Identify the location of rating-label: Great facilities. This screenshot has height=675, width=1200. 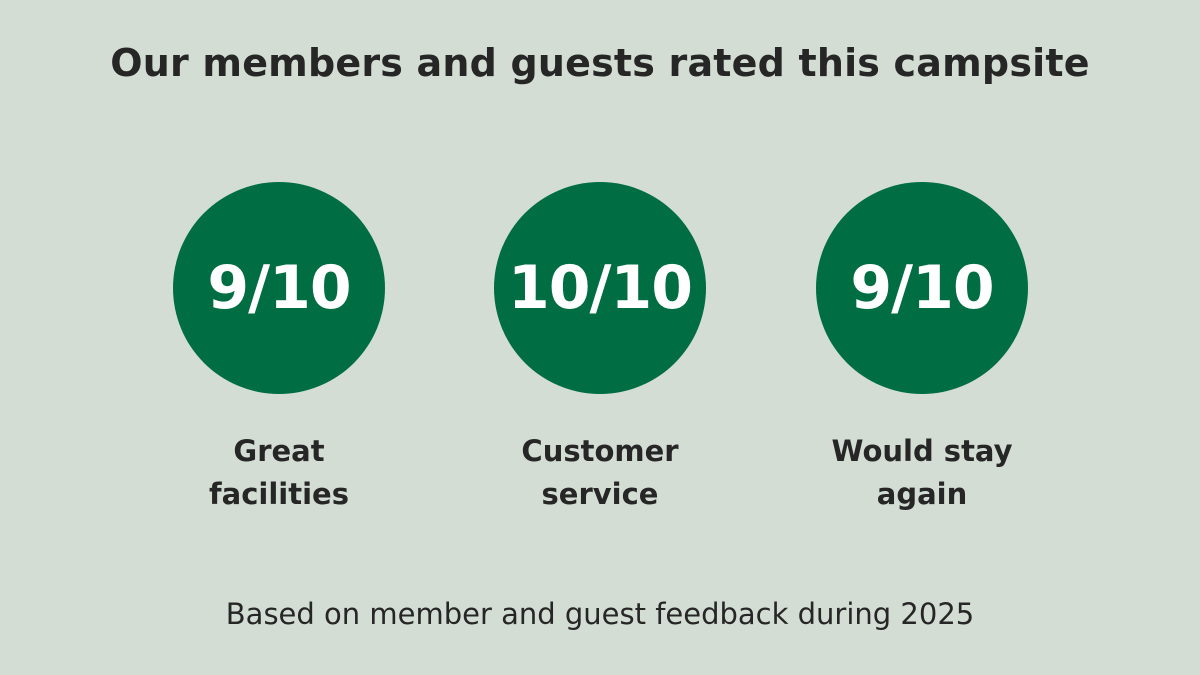
(279, 473).